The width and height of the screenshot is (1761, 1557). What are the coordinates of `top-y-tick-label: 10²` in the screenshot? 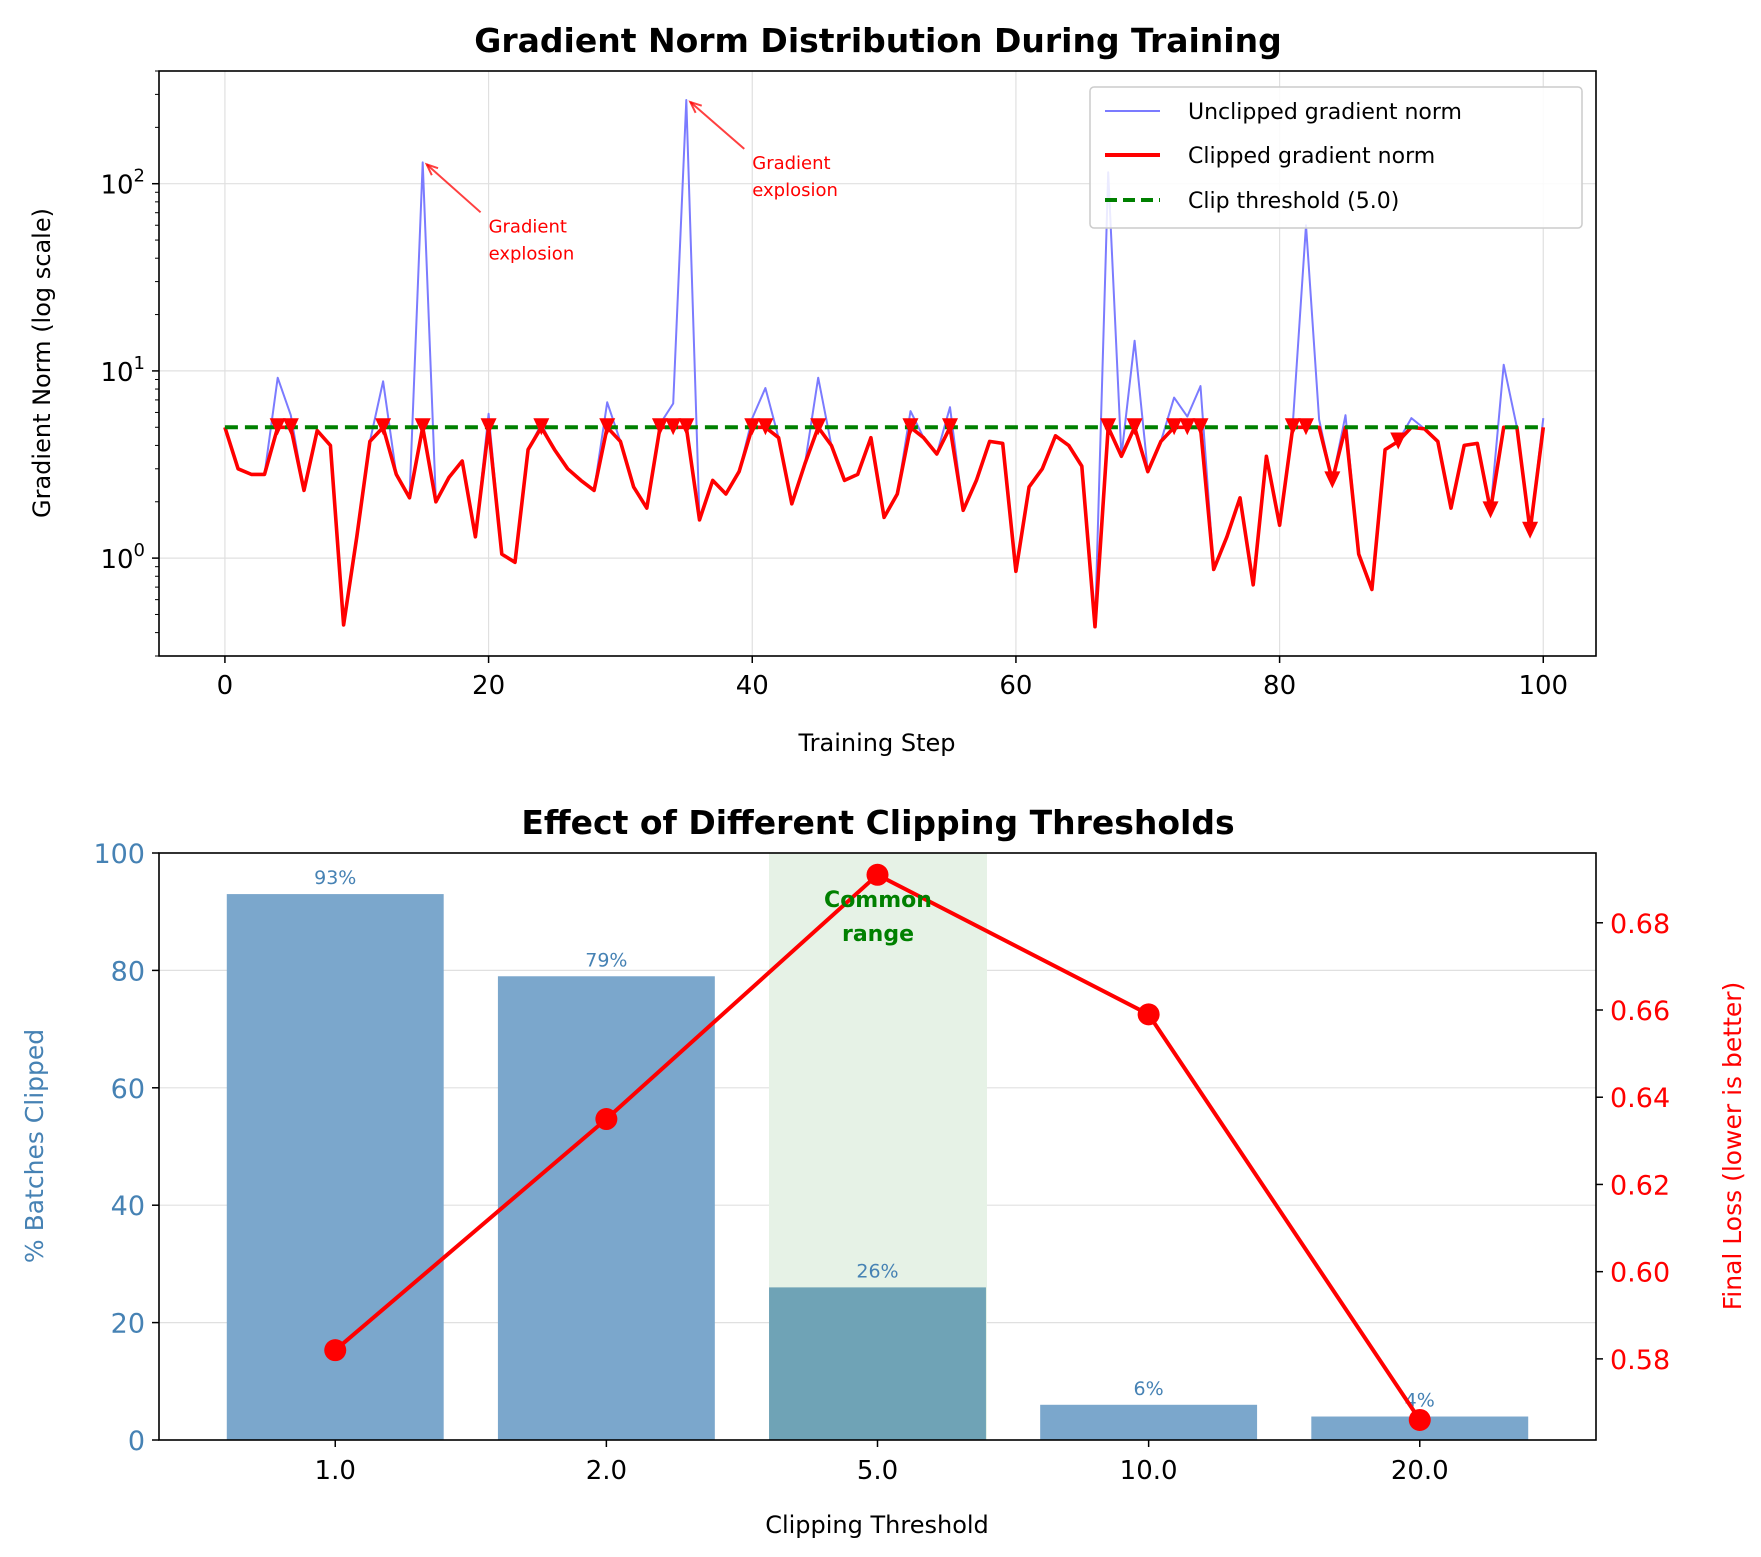 It's located at (122, 183).